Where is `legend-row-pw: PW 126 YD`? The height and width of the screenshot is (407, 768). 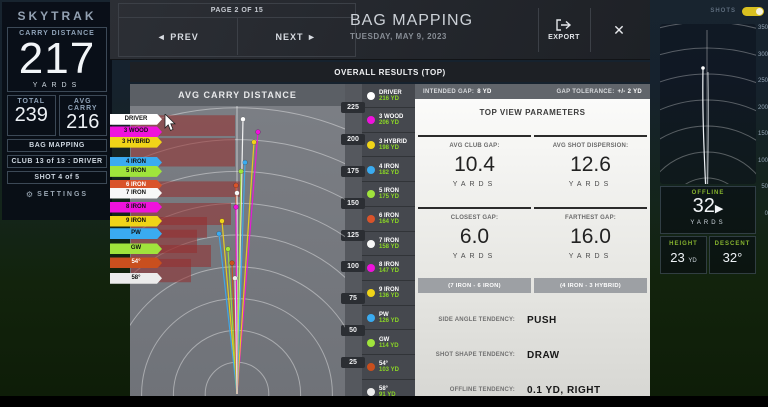 legend-row-pw: PW 126 YD is located at coordinates (388, 318).